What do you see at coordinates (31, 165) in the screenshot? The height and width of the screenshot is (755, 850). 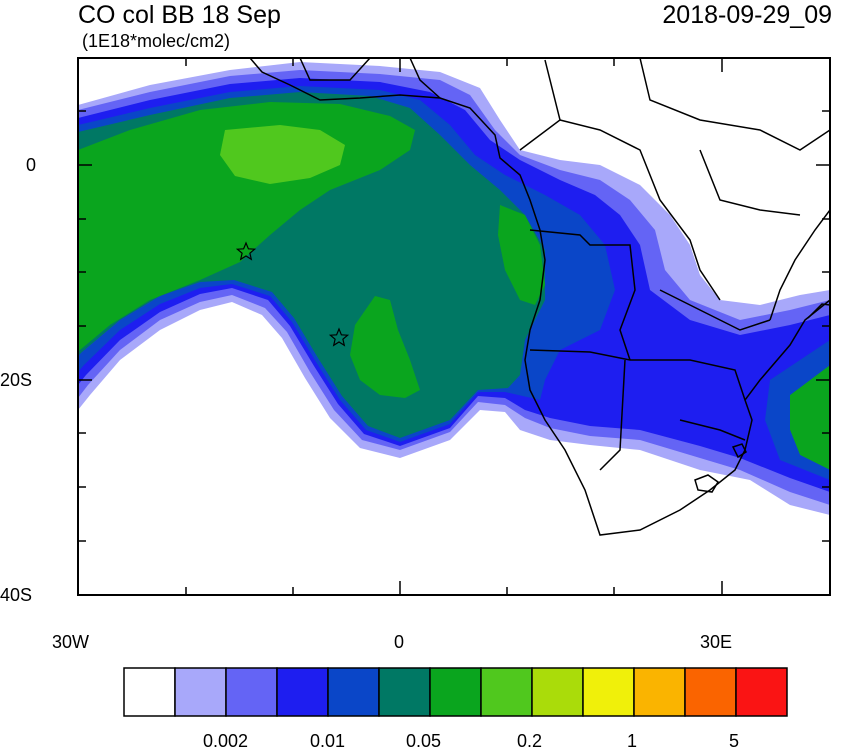 I see `y-tick-0: 0` at bounding box center [31, 165].